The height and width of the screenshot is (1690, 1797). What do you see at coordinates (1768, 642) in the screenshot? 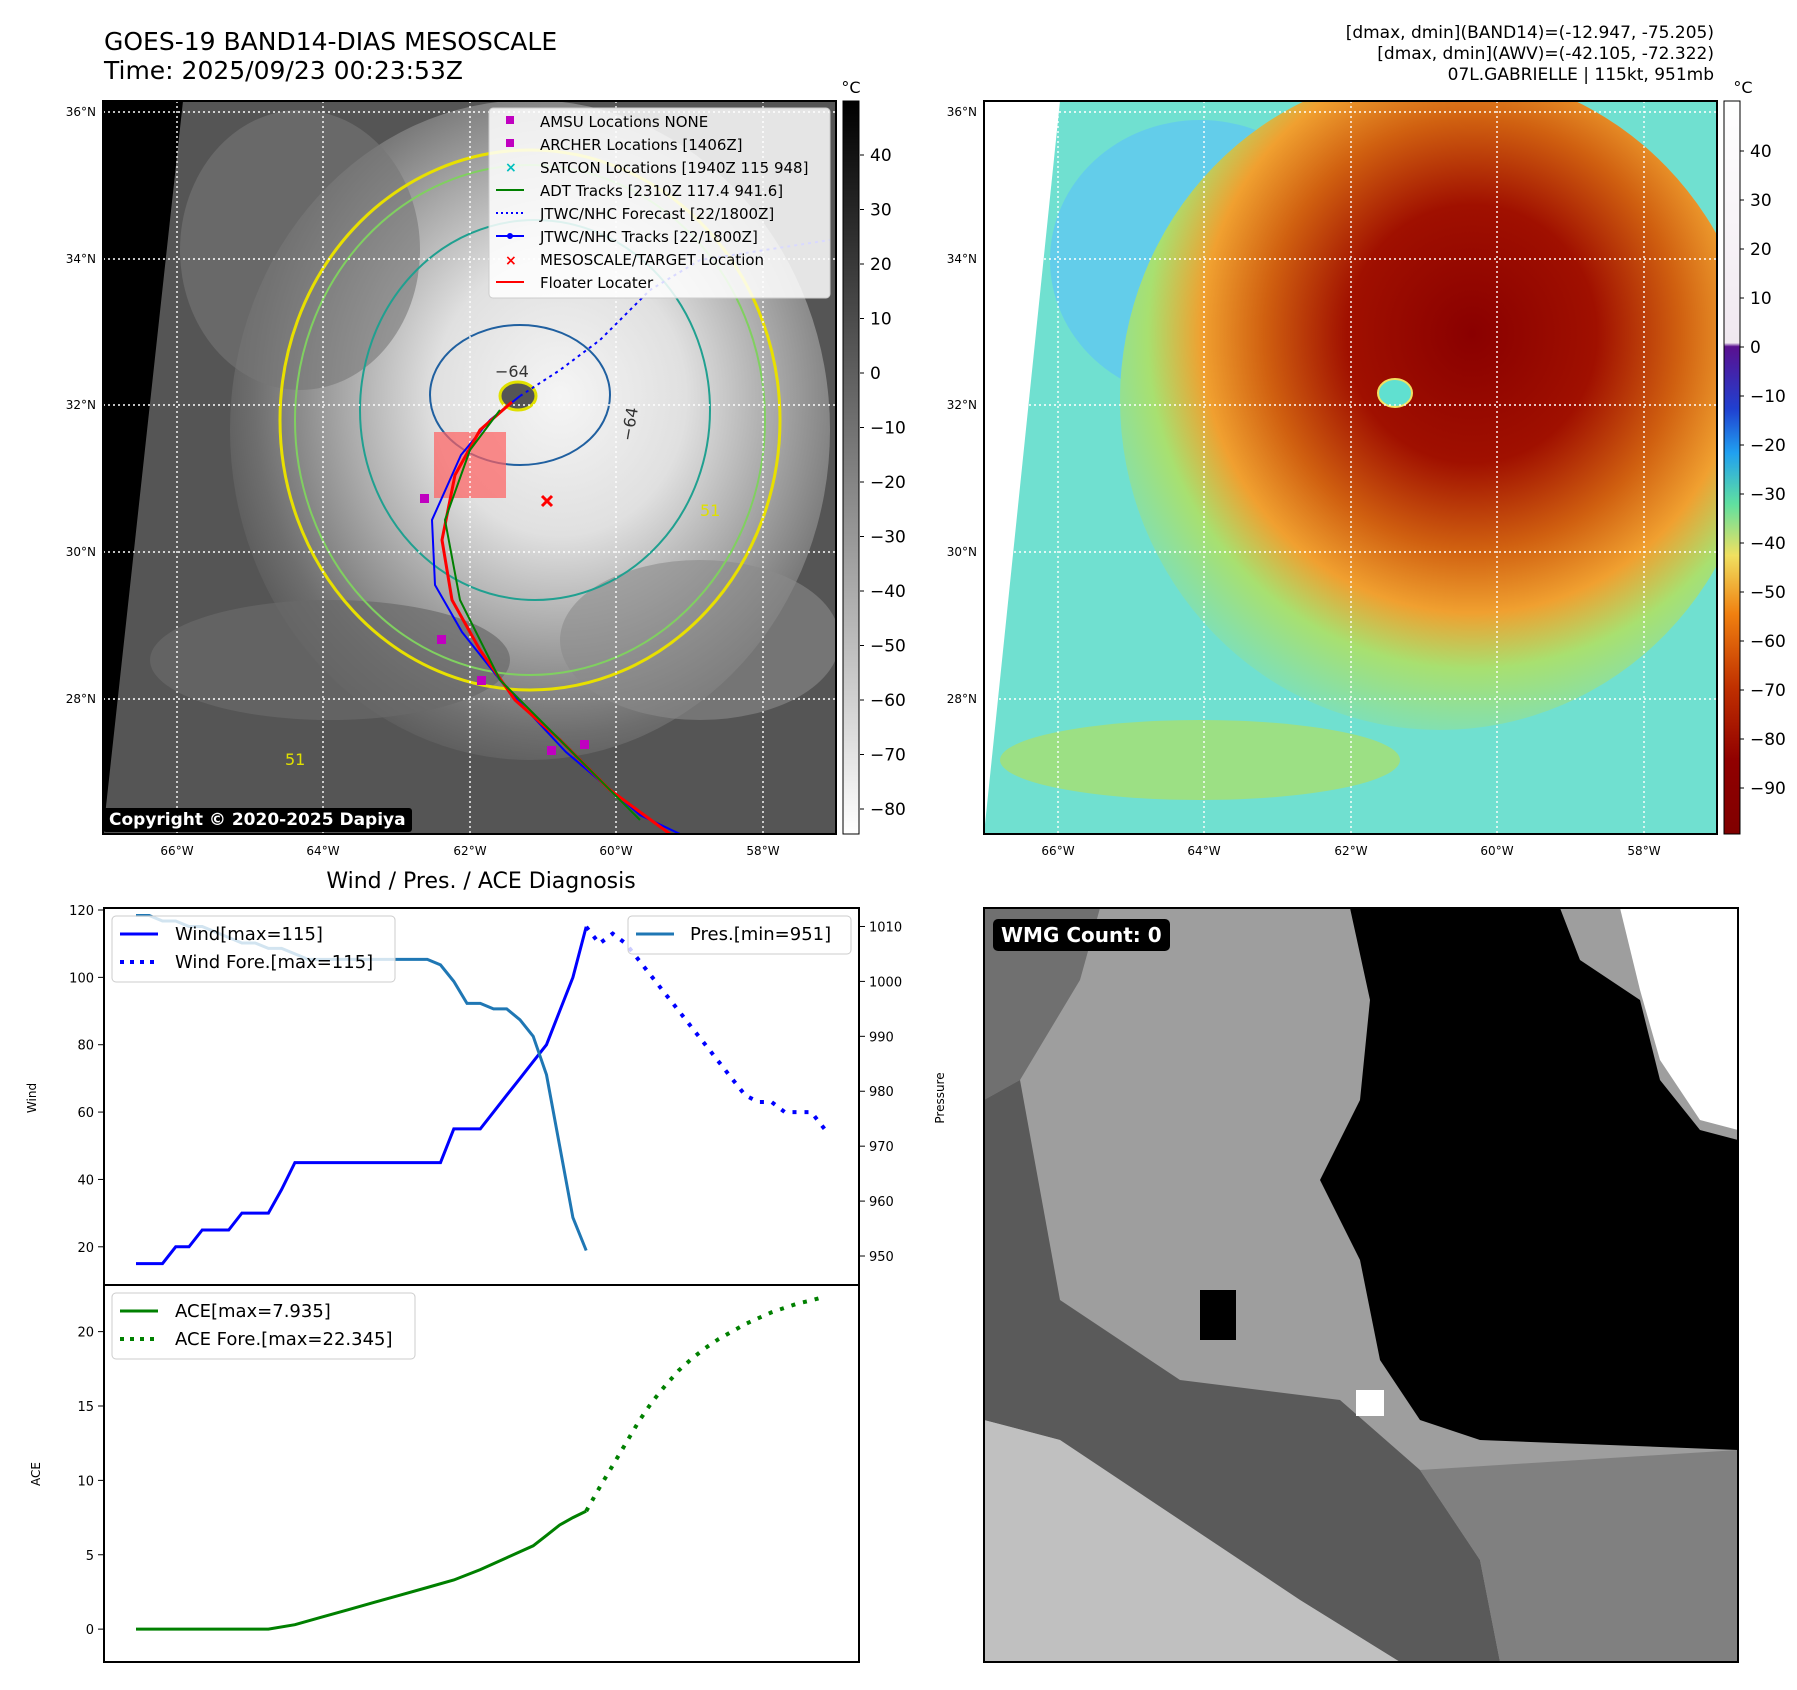
I see `right-colorbar-tick-label: −60` at bounding box center [1768, 642].